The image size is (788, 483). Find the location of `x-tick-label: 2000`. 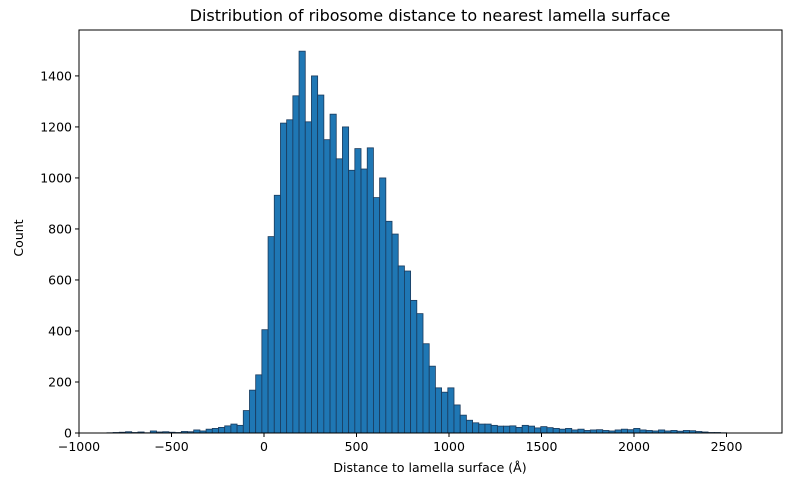

x-tick-label: 2000 is located at coordinates (634, 446).